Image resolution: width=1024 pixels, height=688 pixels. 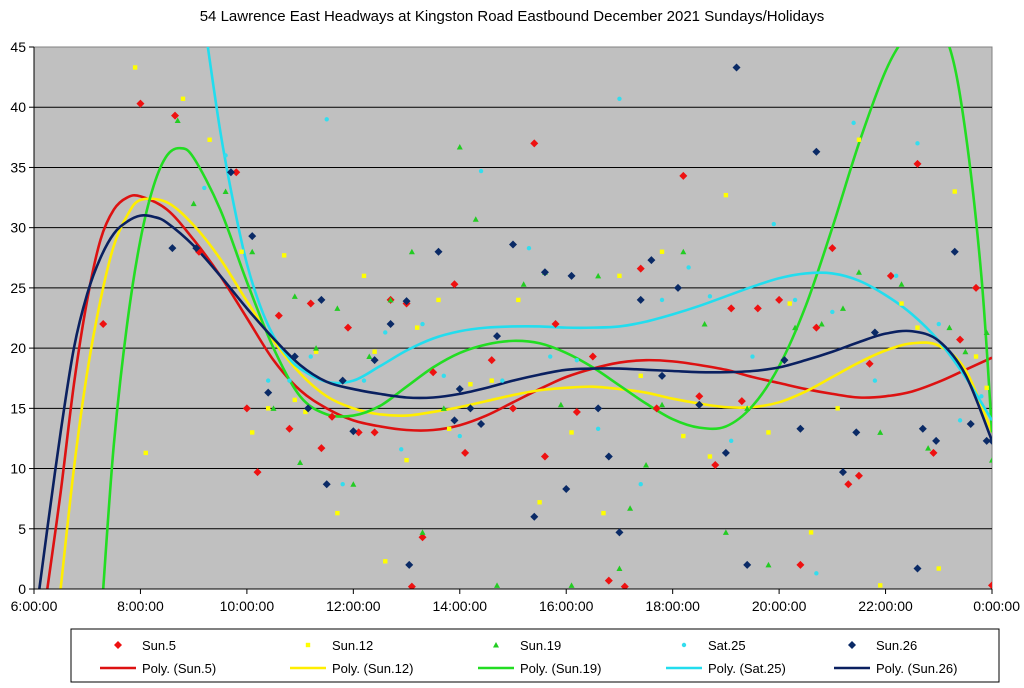 I want to click on x-tick-label: 22:00:00, so click(x=885, y=606).